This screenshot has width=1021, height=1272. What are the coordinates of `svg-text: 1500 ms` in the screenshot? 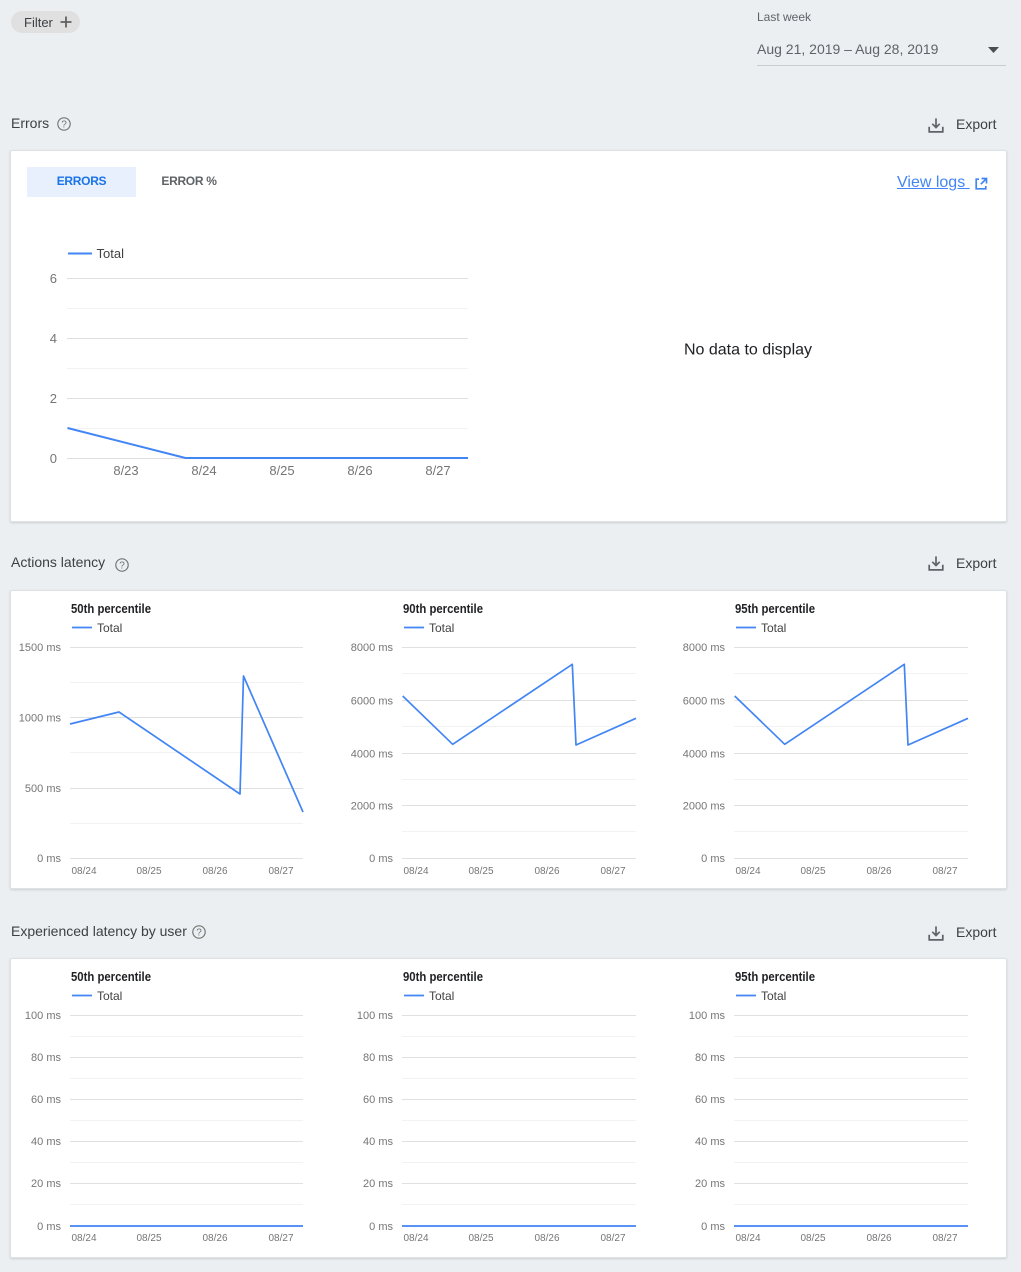 It's located at (40, 648).